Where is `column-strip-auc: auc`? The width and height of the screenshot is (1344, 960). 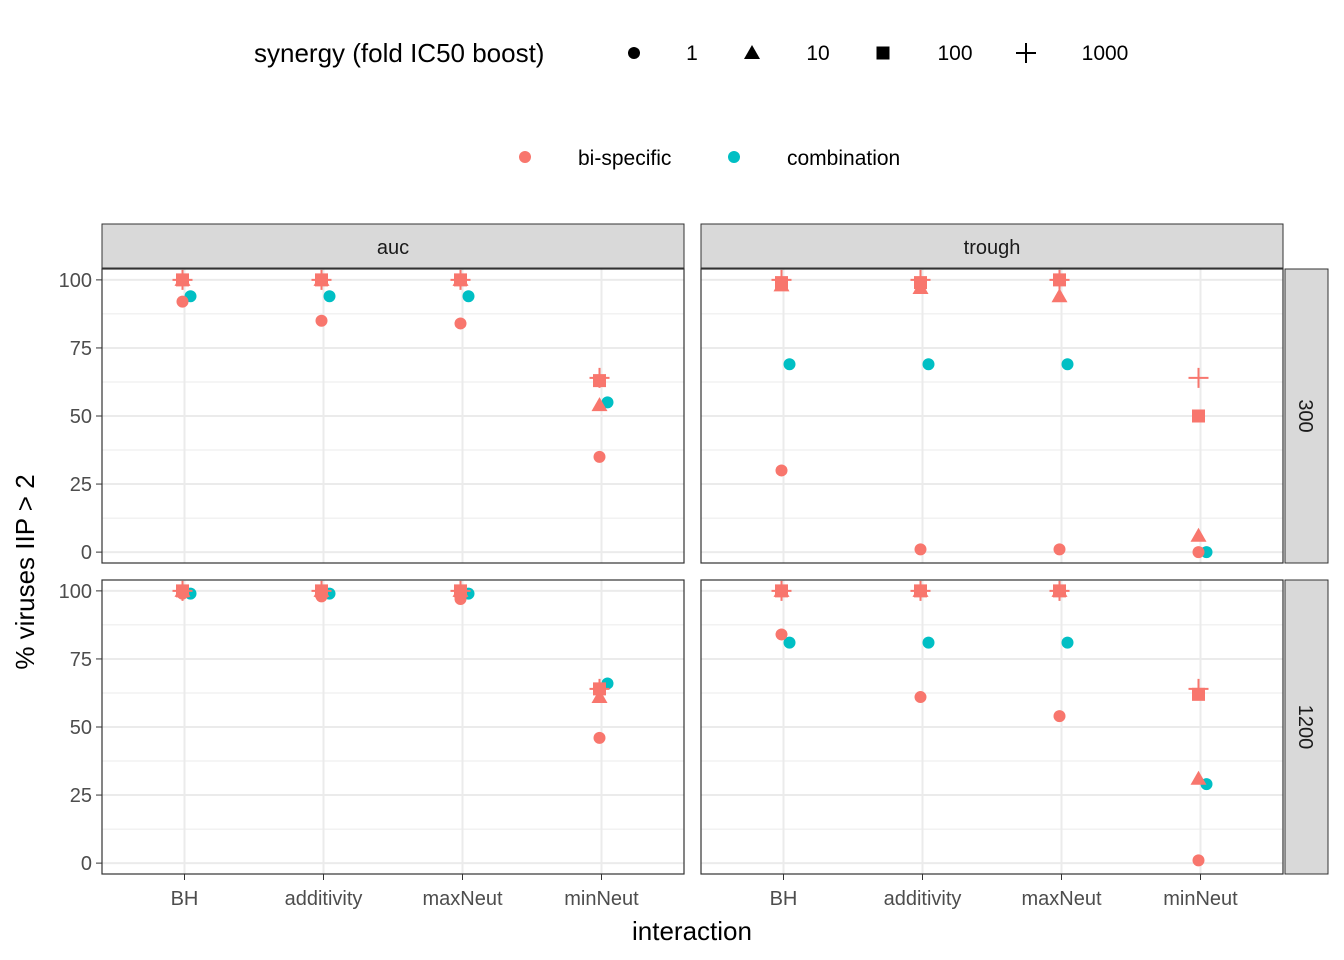 column-strip-auc: auc is located at coordinates (393, 246).